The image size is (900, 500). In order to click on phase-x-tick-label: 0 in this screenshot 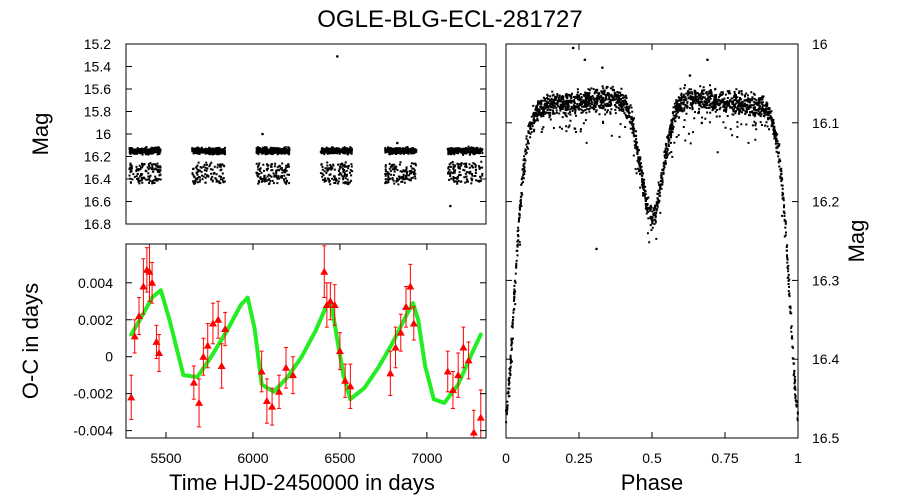, I will do `click(506, 458)`.